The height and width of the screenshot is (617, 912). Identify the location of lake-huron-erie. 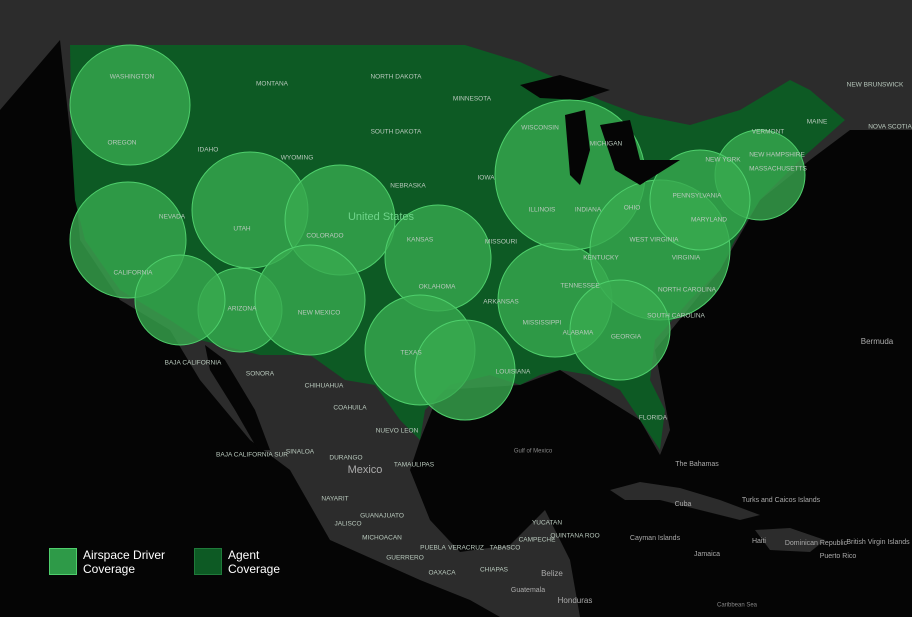
(640, 152).